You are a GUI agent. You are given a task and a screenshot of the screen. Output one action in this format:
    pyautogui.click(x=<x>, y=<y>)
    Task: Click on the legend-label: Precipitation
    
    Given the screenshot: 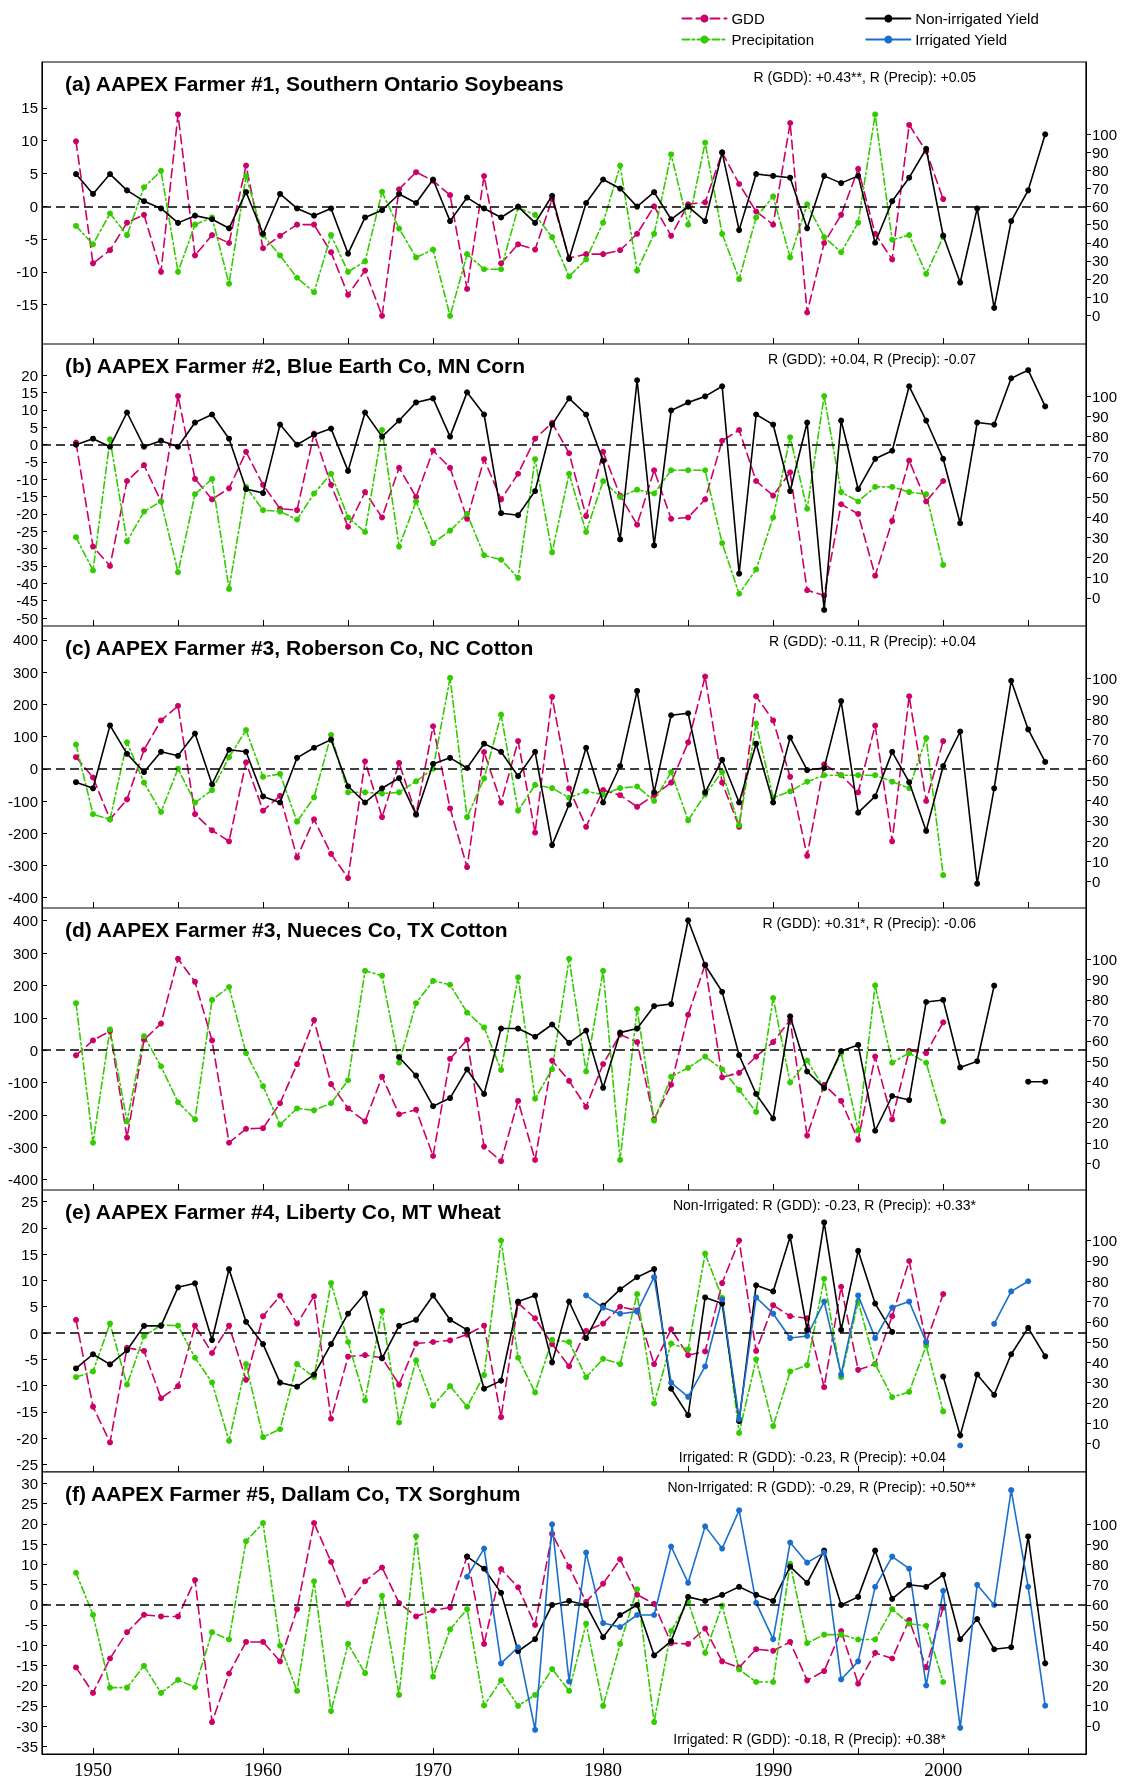 What is the action you would take?
    pyautogui.click(x=772, y=39)
    